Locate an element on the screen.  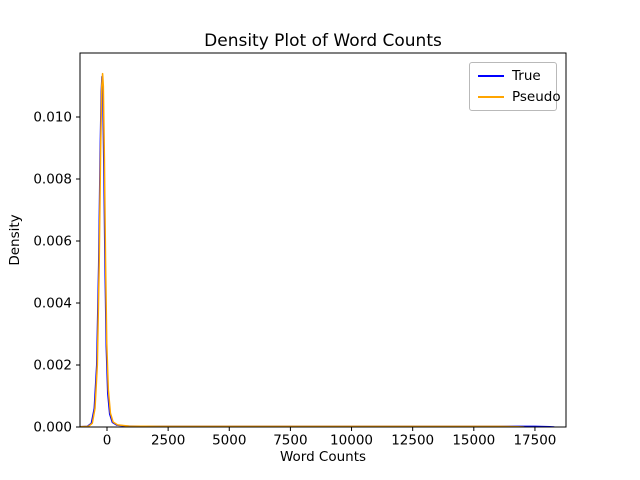
x-tick-label: 5000 is located at coordinates (229, 441).